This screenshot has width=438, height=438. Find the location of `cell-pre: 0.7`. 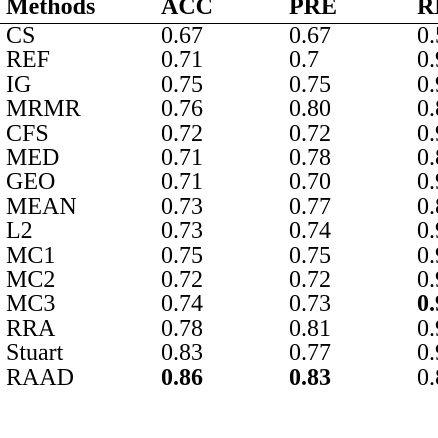

cell-pre: 0.7 is located at coordinates (304, 60).